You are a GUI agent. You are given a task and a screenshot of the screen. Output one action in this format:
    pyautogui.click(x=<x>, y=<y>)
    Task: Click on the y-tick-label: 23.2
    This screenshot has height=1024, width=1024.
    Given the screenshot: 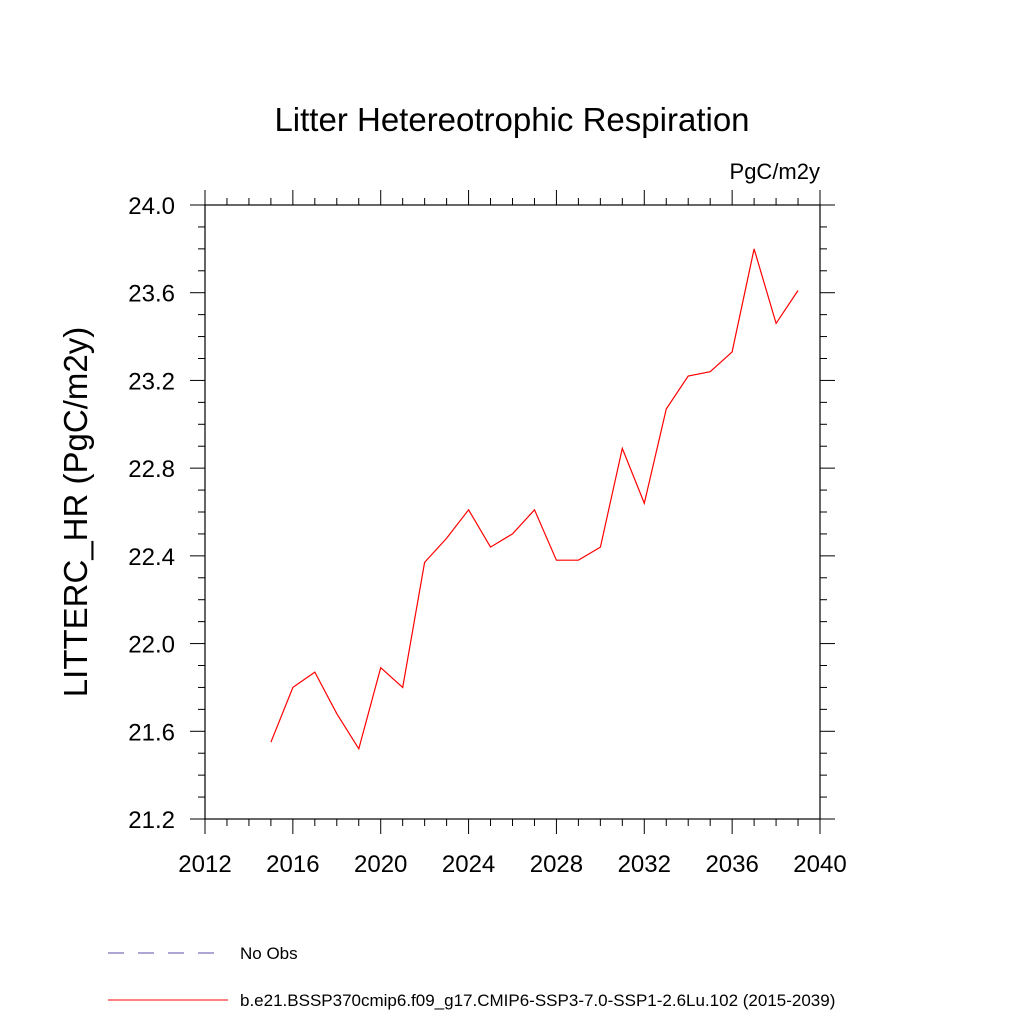 What is the action you would take?
    pyautogui.click(x=151, y=381)
    